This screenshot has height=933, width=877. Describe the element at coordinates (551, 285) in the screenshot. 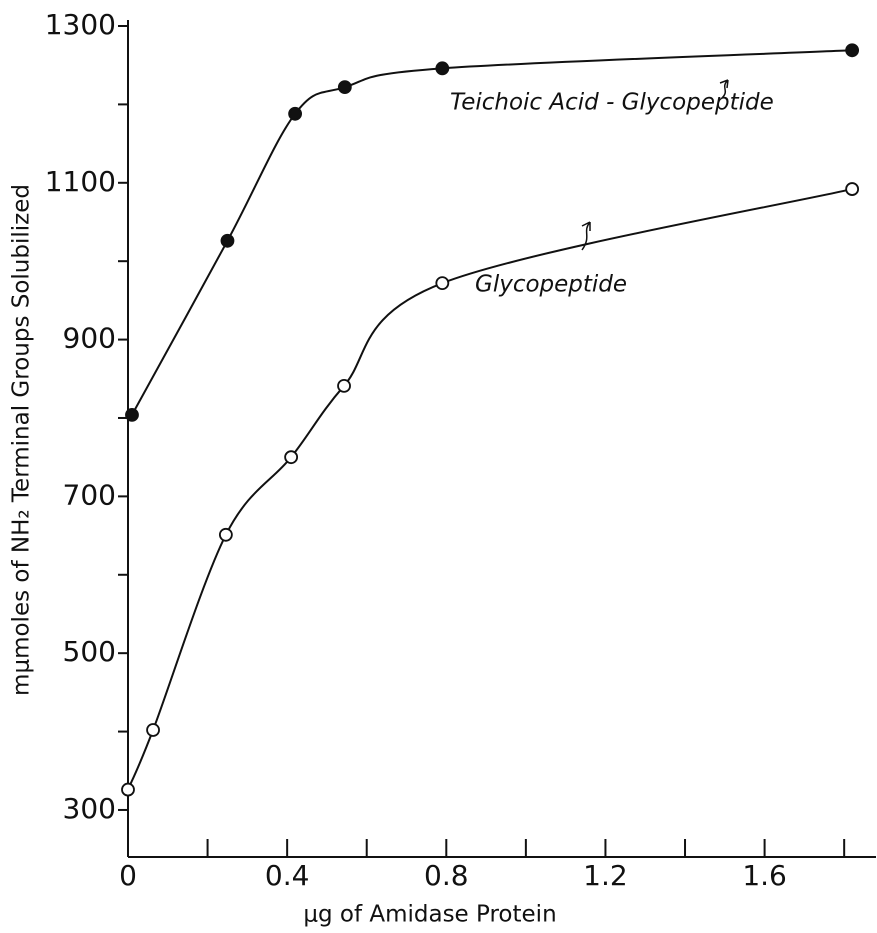

I see `series-annotation: Glycopeptide` at that location.